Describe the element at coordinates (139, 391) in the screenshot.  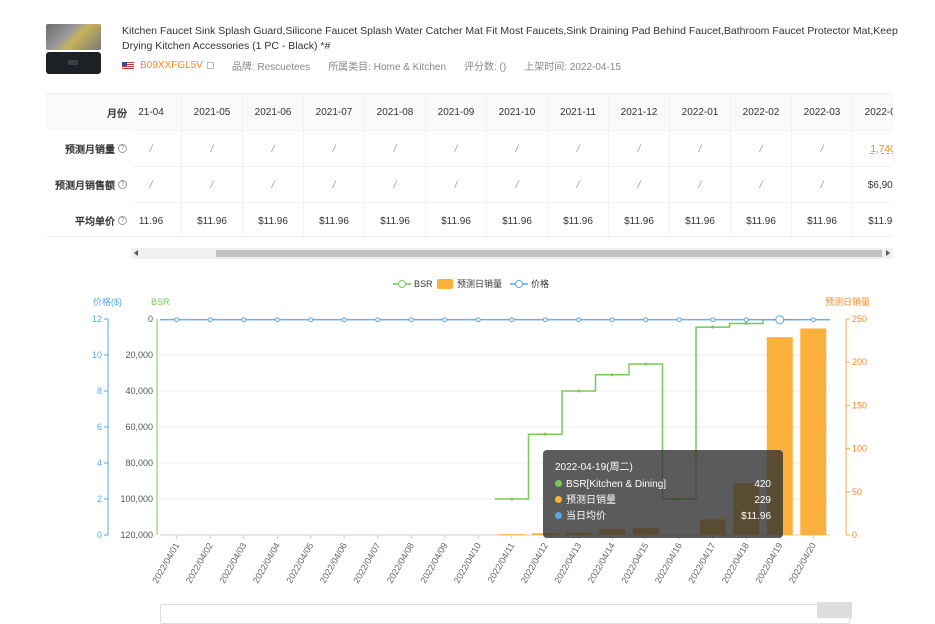
I see `bsr-tick-label: 40,000` at that location.